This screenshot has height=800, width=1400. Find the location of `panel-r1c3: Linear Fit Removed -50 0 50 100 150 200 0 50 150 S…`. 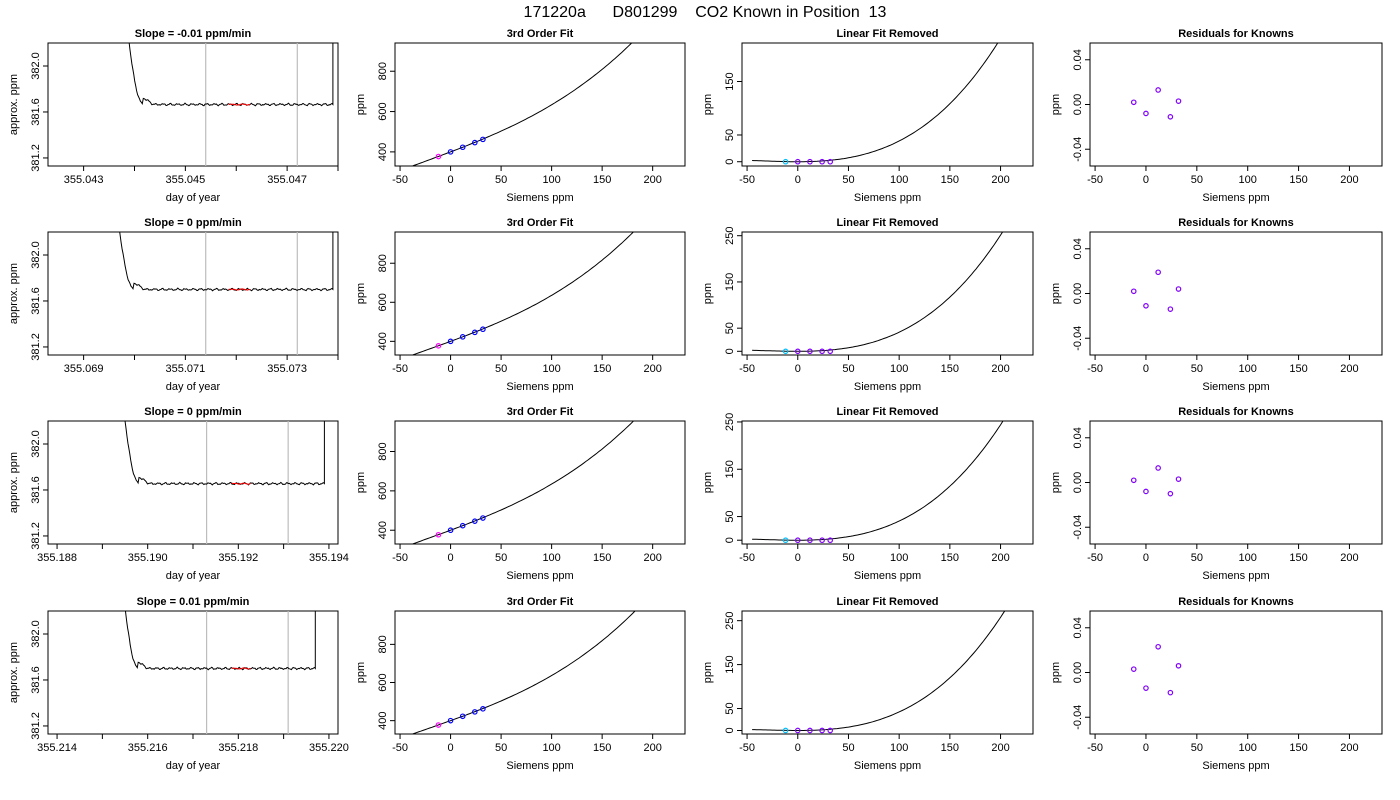

panel-r1c3: Linear Fit Removed -50 0 50 100 150 200 0 50 150 S… is located at coordinates (868, 116).